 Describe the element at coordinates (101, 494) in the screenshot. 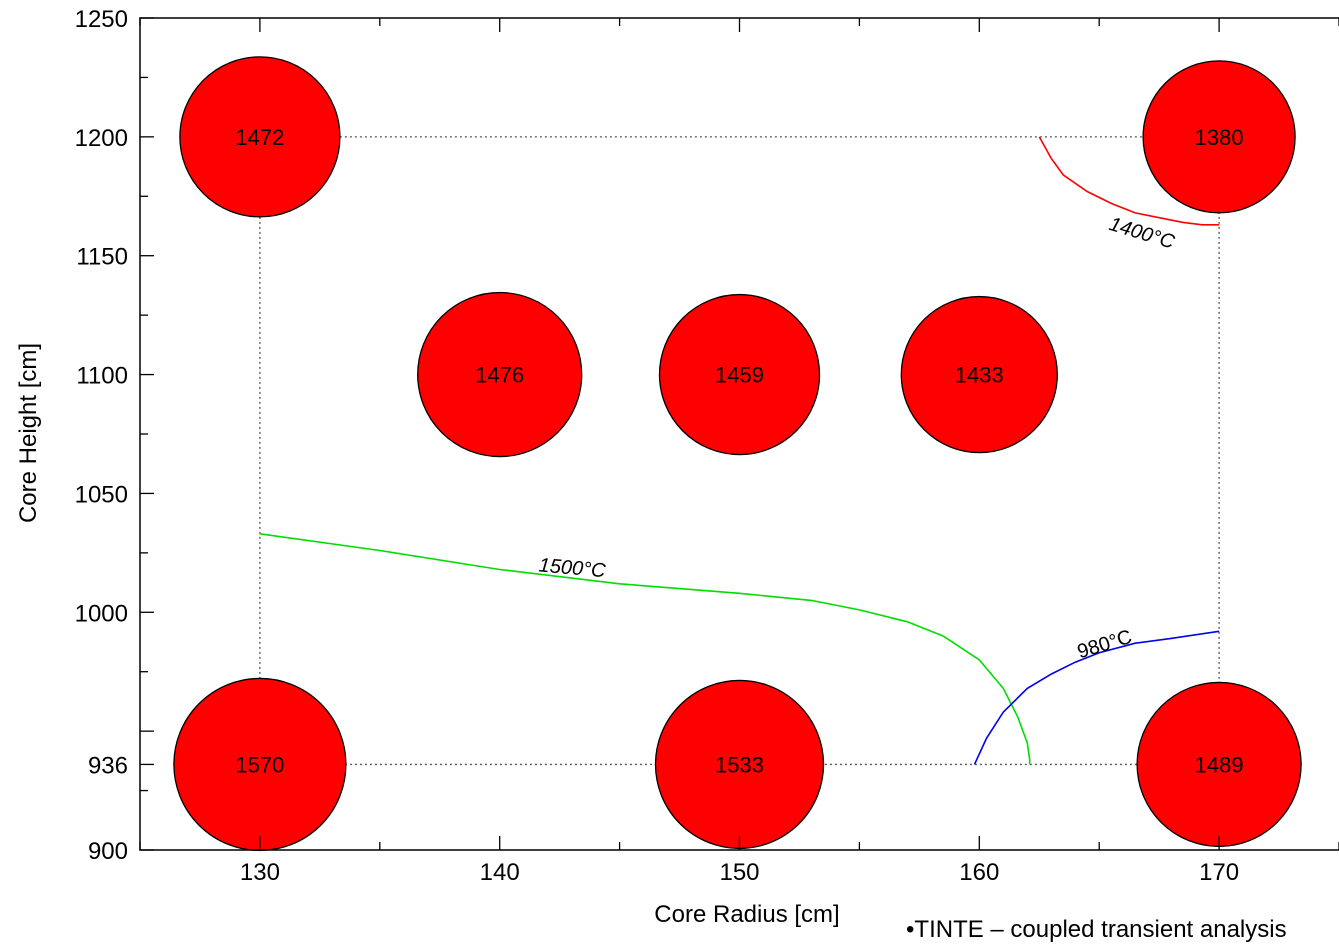

I see `y-tick-label: 1050` at that location.